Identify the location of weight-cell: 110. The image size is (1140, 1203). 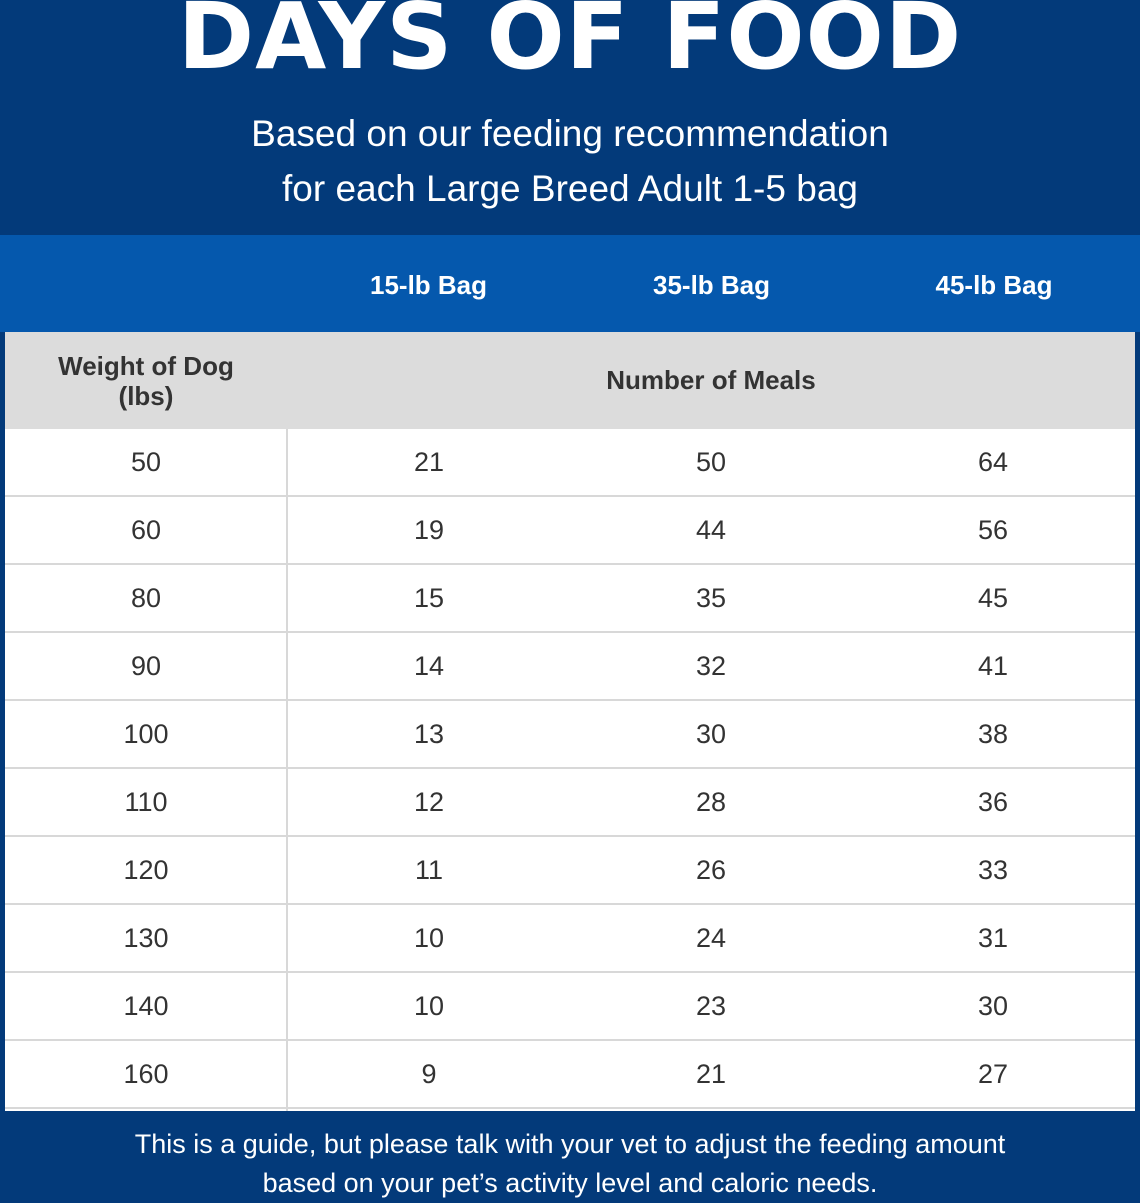
(146, 802).